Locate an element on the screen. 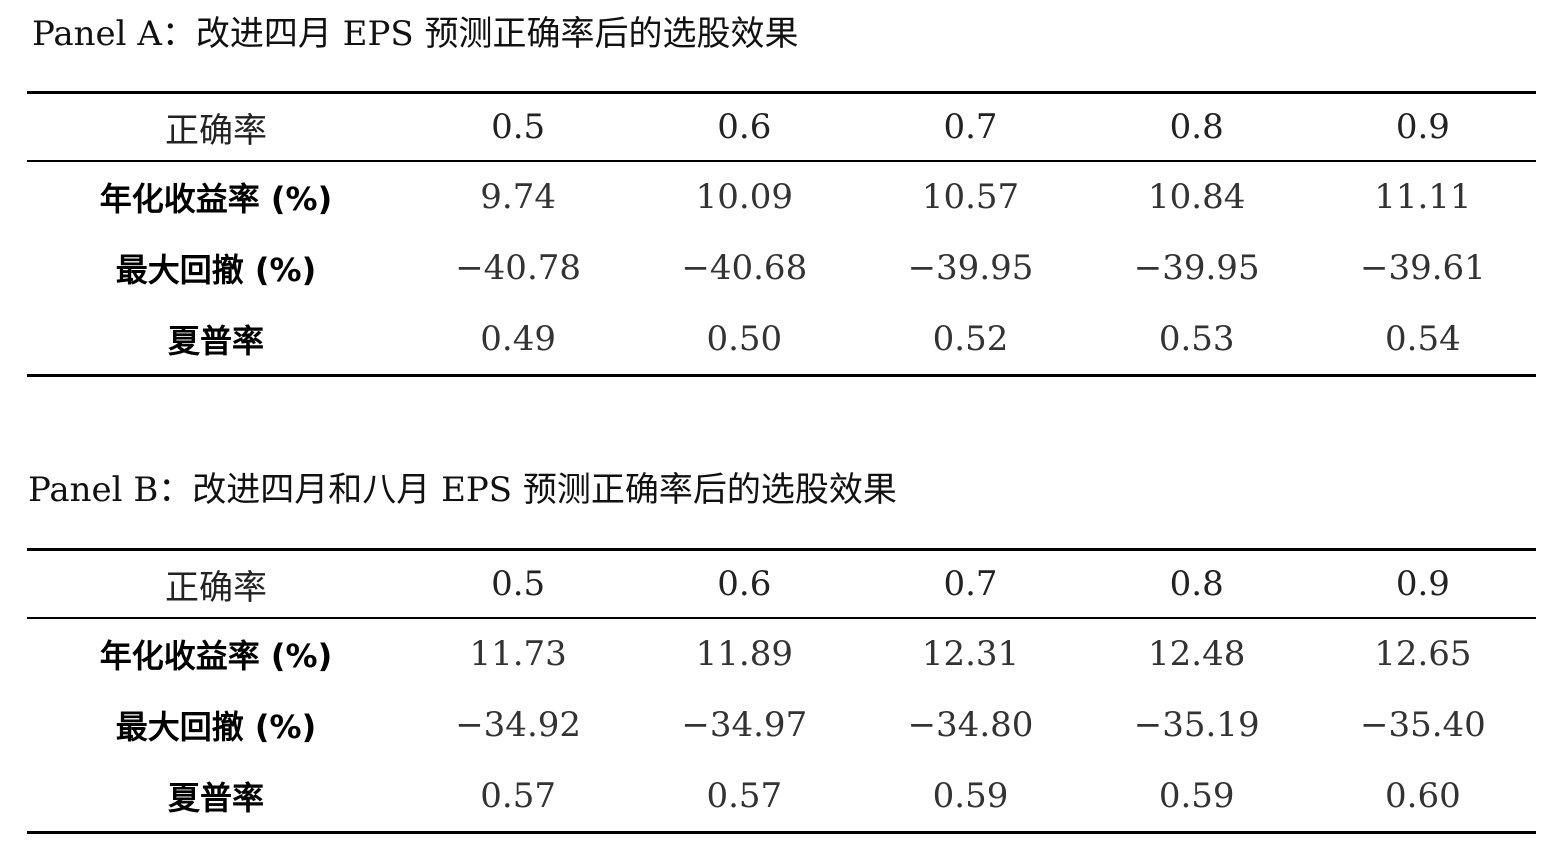 The width and height of the screenshot is (1561, 853). table-row-sharpe: 夏普率 0.57 0.57 0.59 0.59 0.60 is located at coordinates (781, 797).